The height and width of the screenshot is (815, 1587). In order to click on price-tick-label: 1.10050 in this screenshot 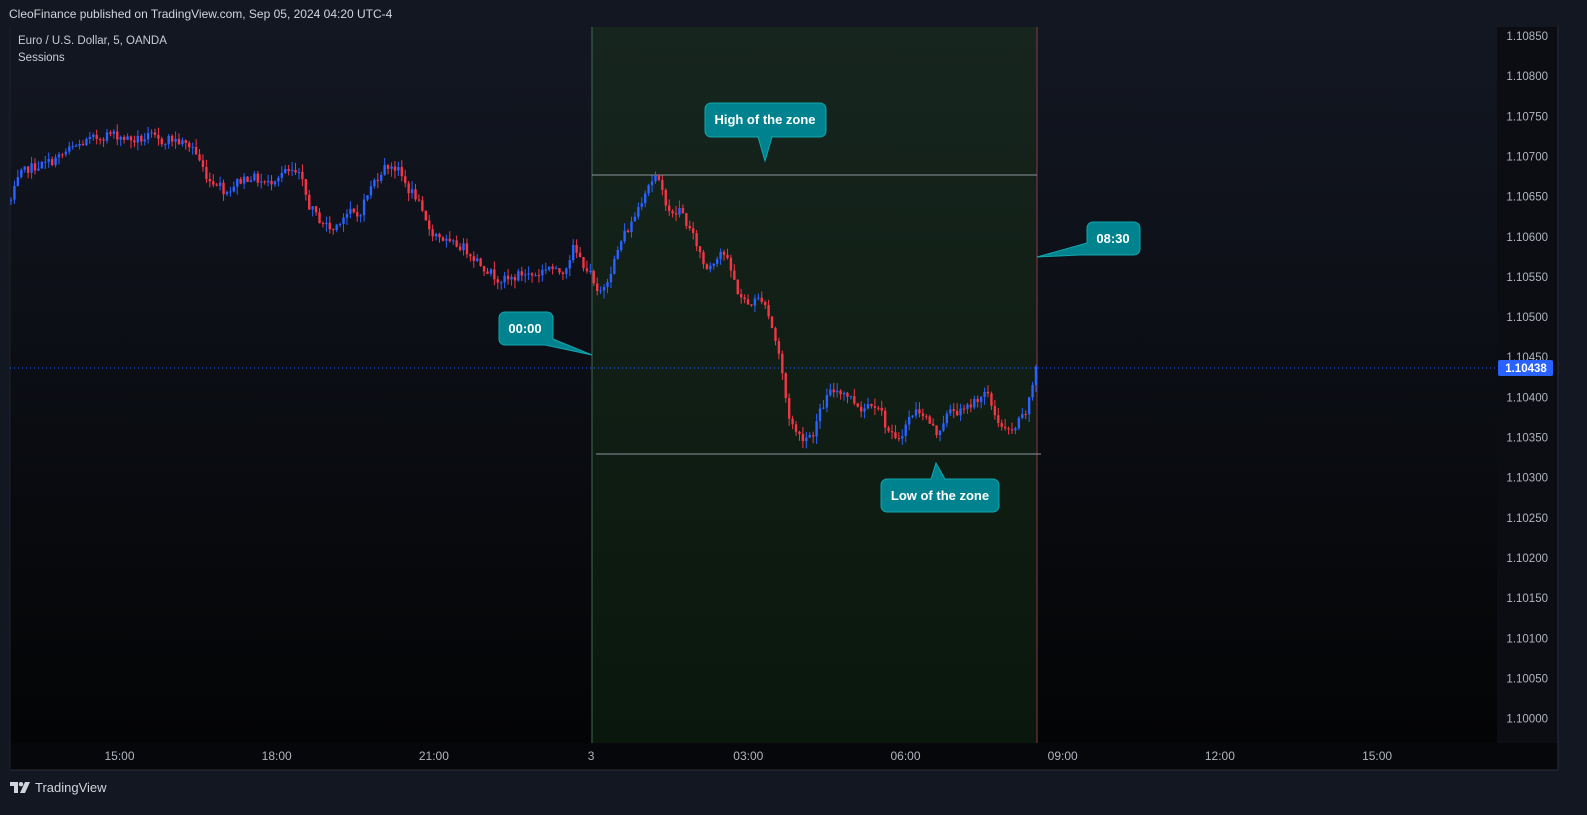, I will do `click(1527, 679)`.